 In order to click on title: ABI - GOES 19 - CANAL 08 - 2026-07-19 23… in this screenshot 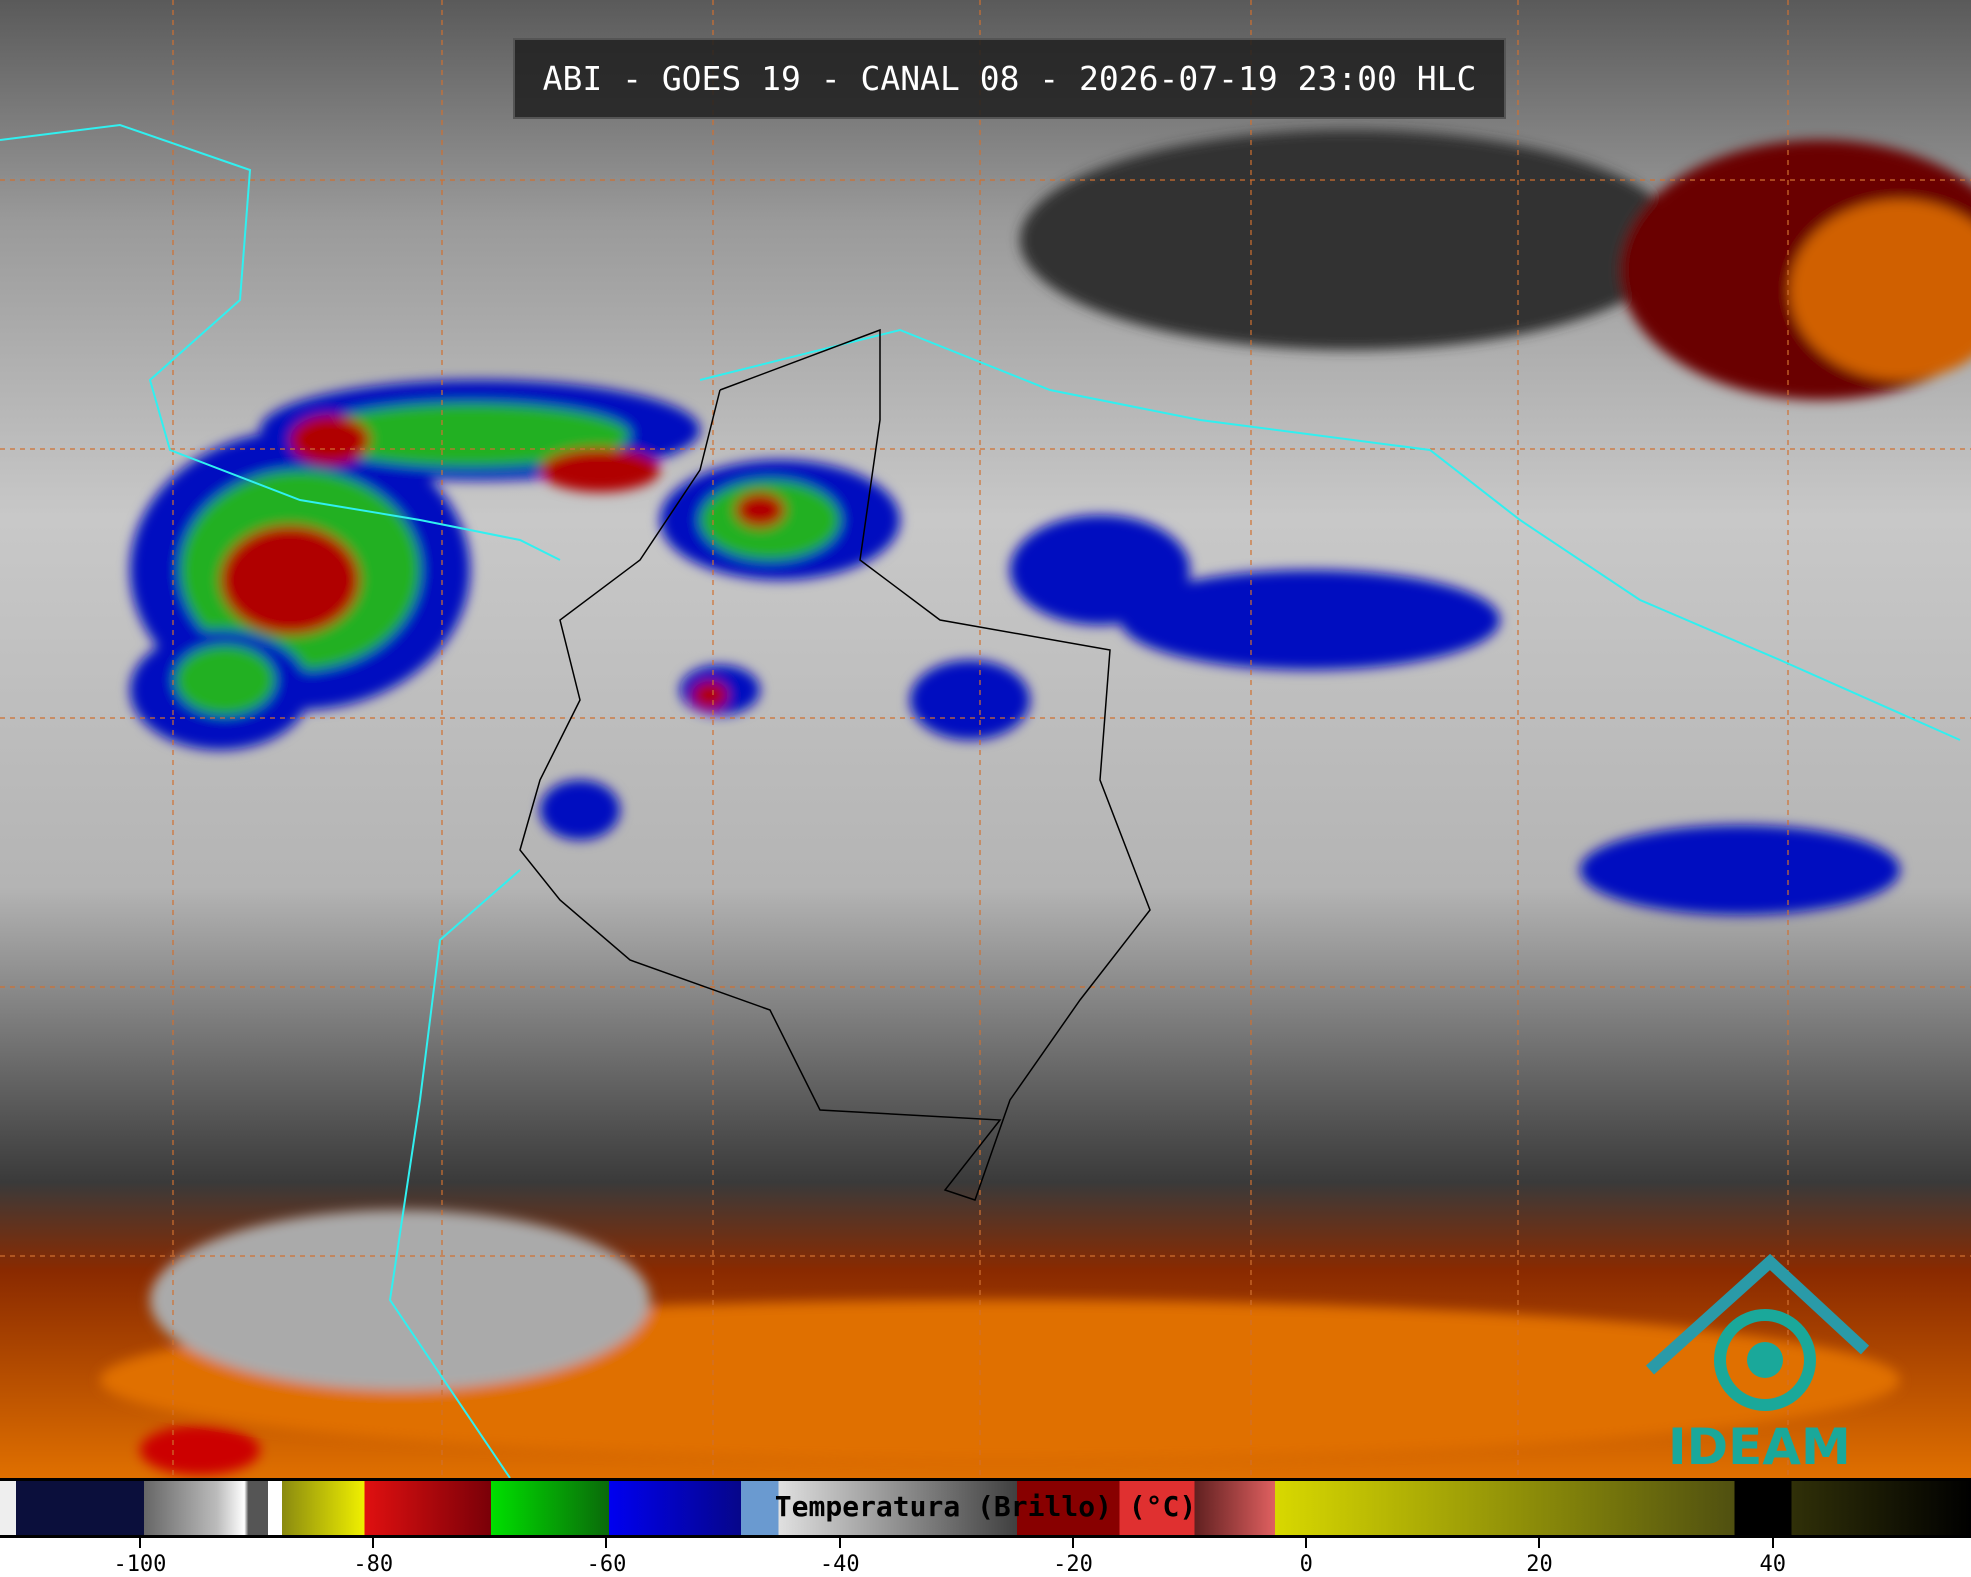, I will do `click(1009, 78)`.